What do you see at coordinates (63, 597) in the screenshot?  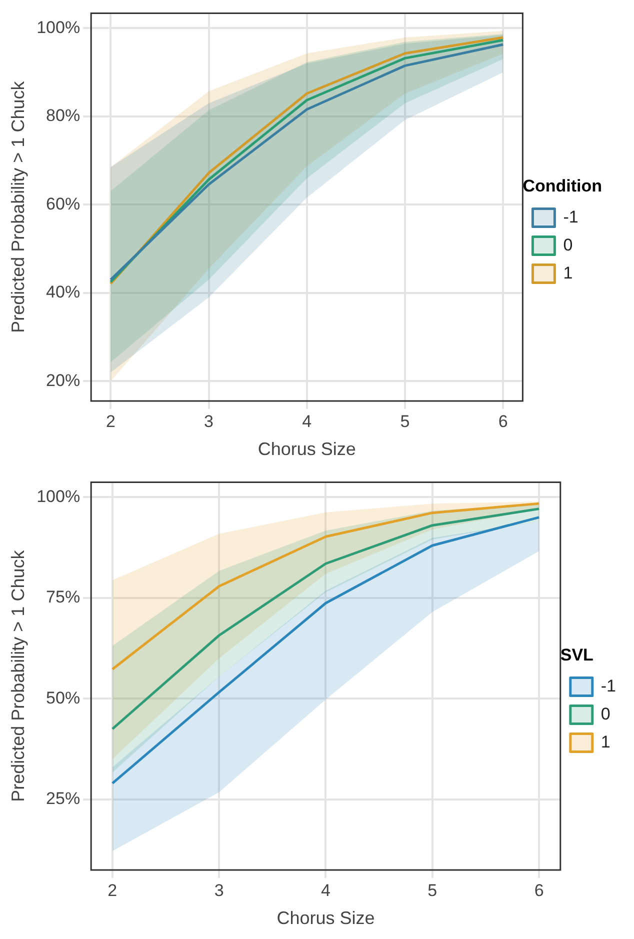 I see `y-tick-label: 75%` at bounding box center [63, 597].